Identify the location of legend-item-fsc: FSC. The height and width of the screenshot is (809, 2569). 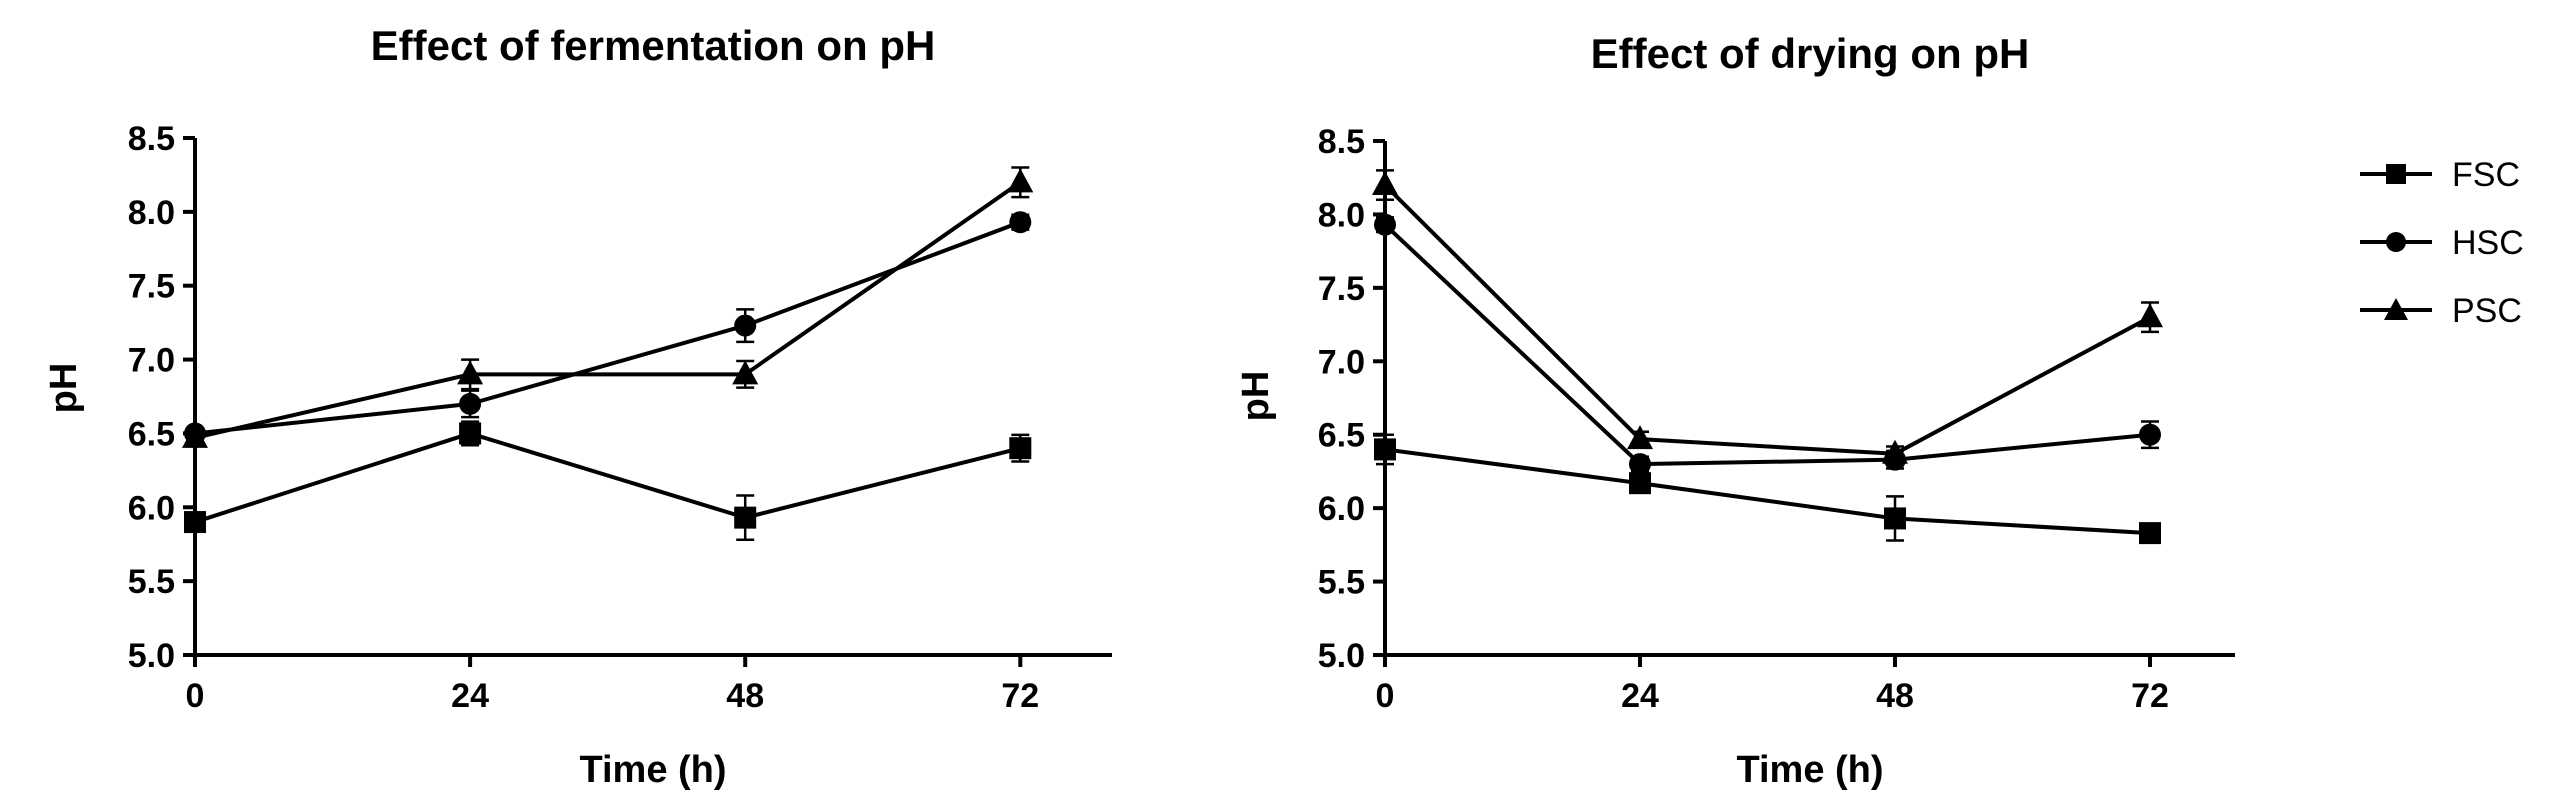
(2440, 175).